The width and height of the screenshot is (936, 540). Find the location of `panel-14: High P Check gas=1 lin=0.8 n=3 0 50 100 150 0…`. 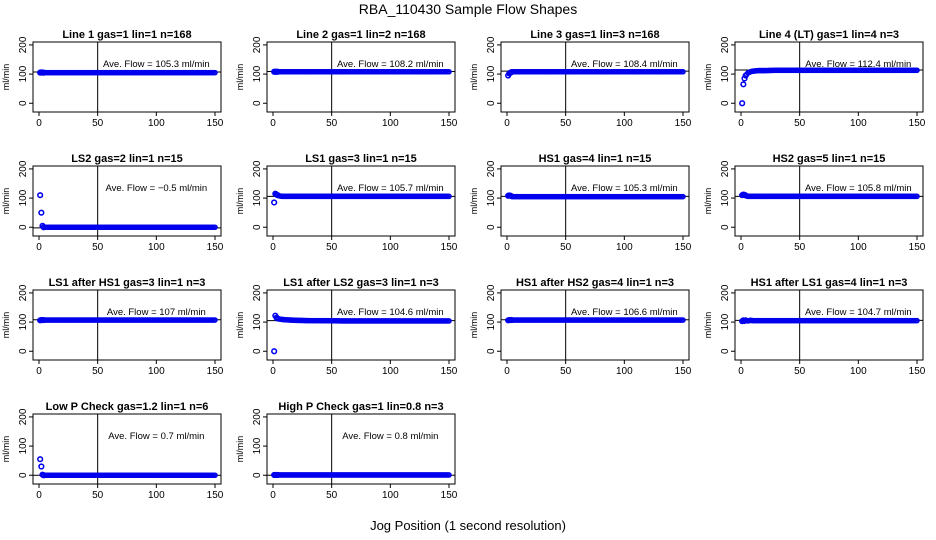

panel-14: High P Check gas=1 lin=0.8 n=3 0 50 100 150 0… is located at coordinates (346, 451).